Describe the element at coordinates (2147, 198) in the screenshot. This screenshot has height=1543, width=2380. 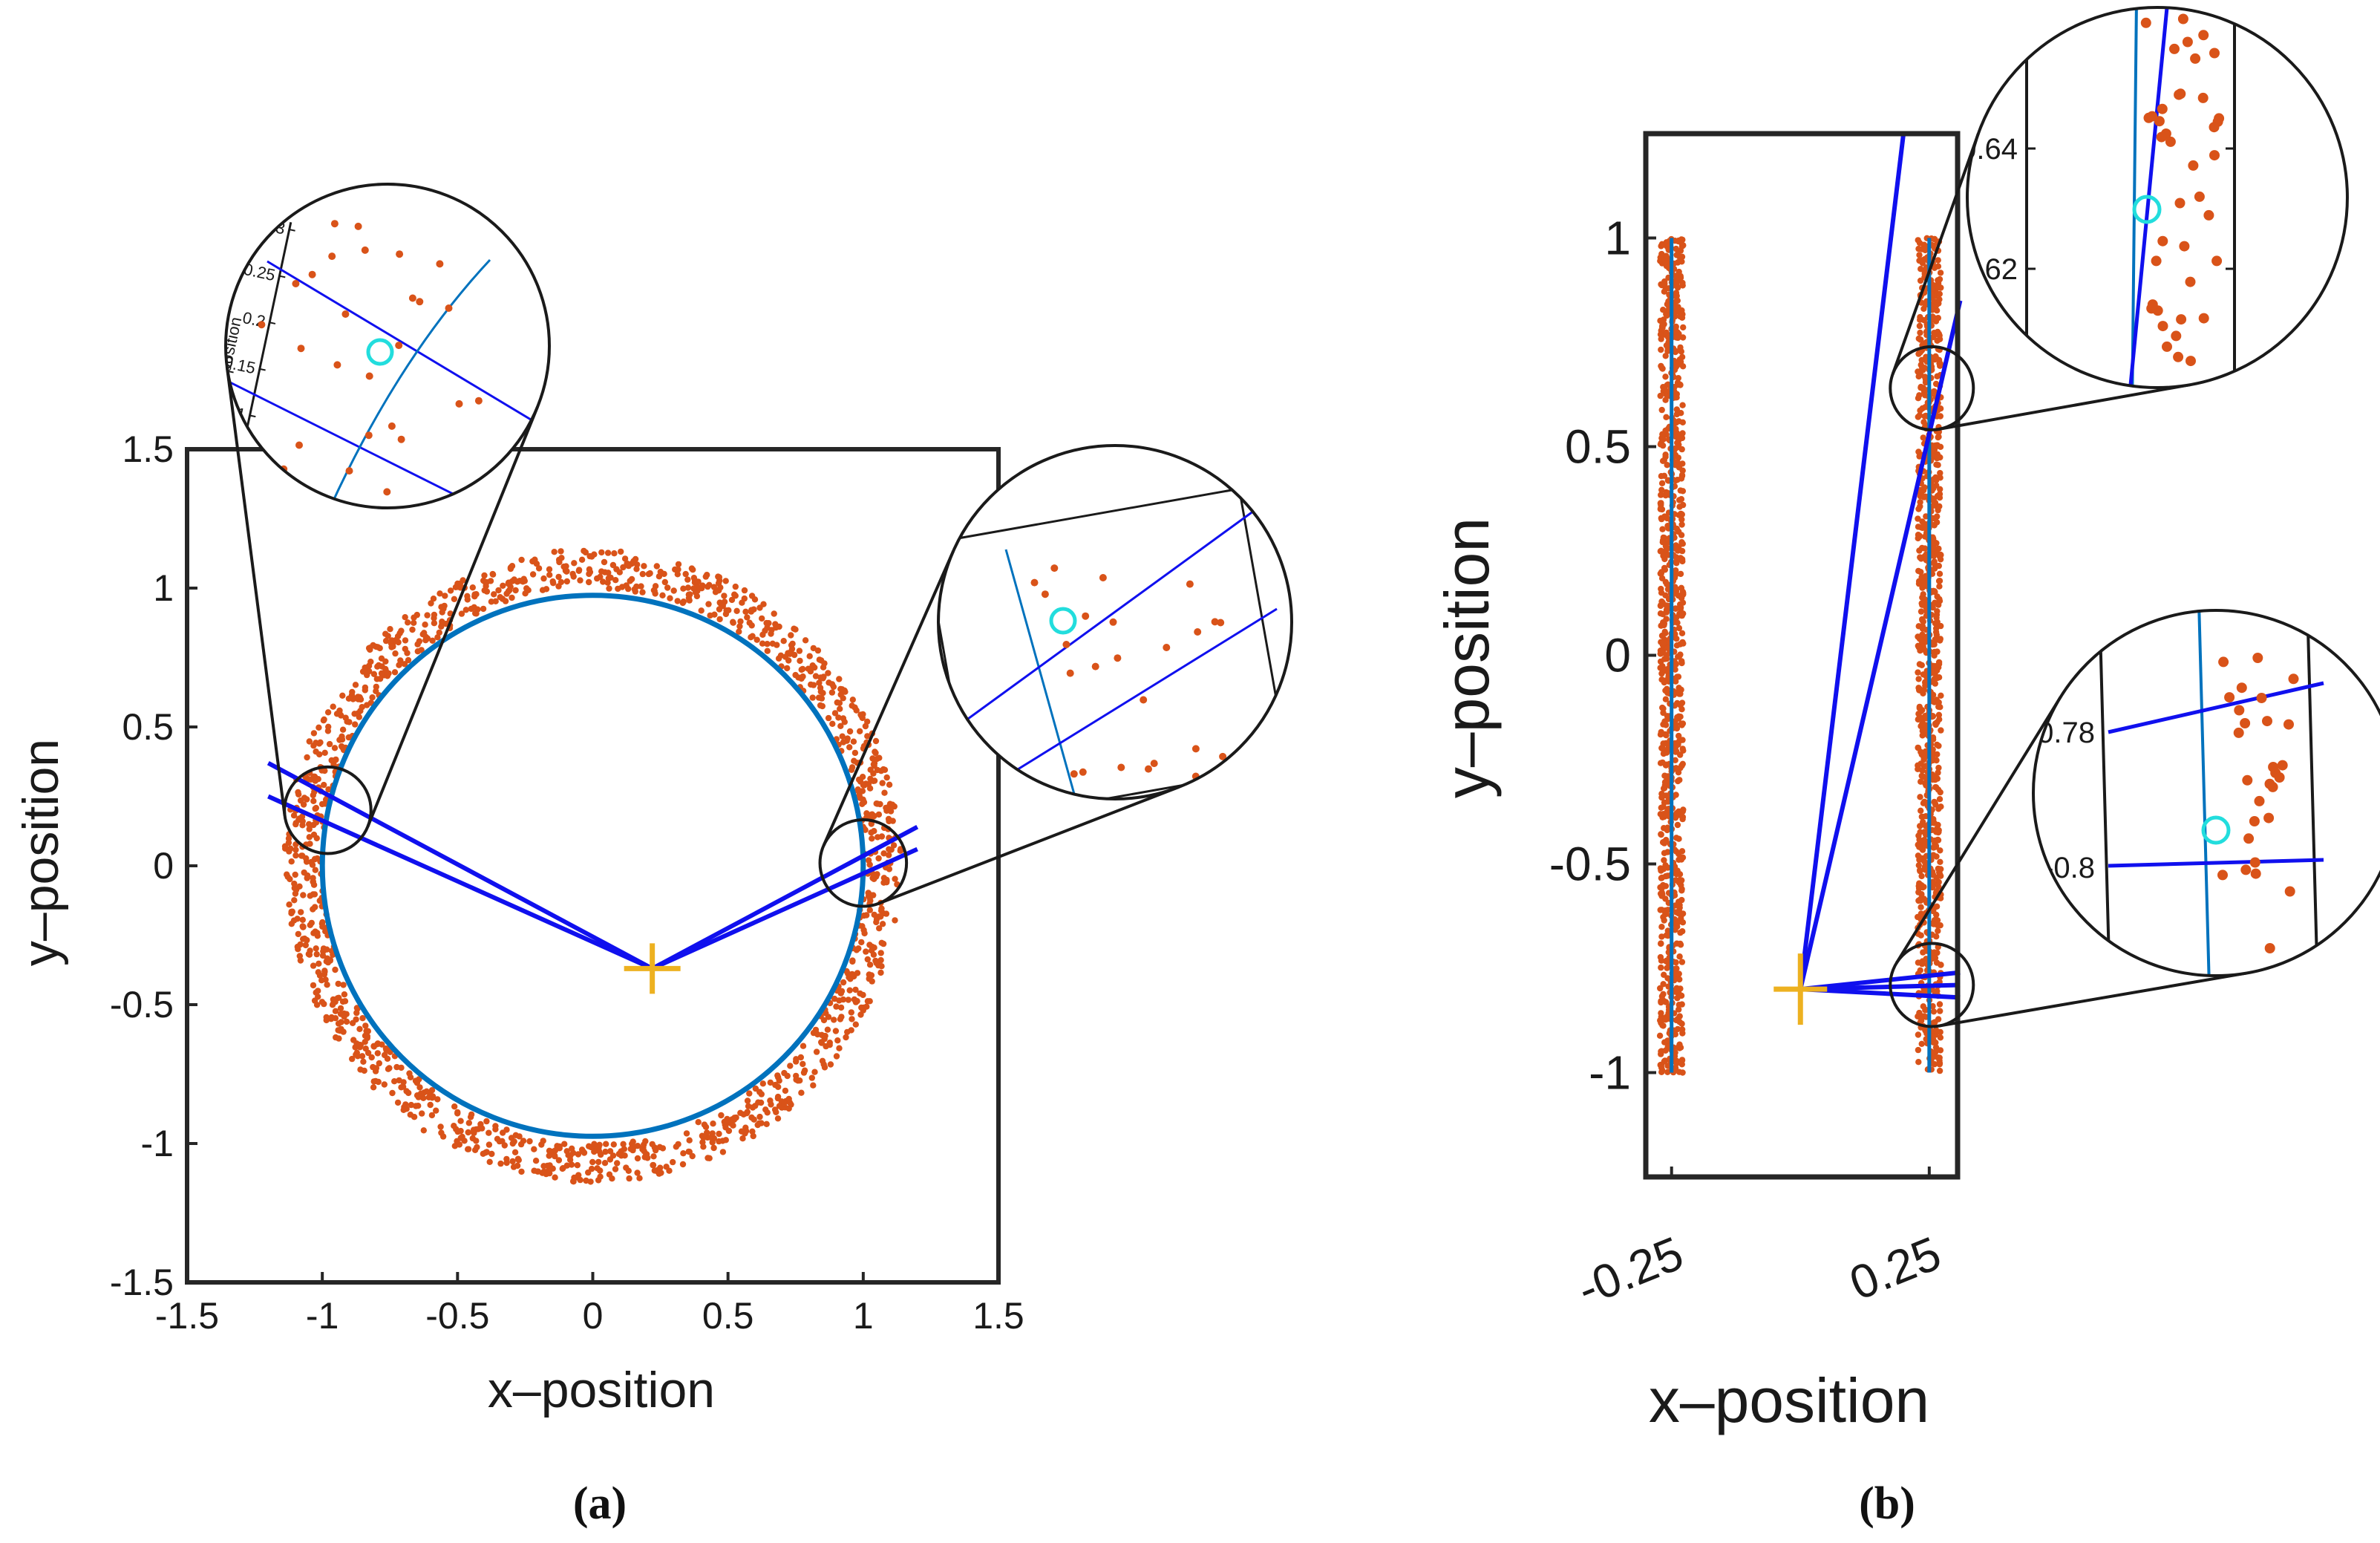
I see `inset-ray` at that location.